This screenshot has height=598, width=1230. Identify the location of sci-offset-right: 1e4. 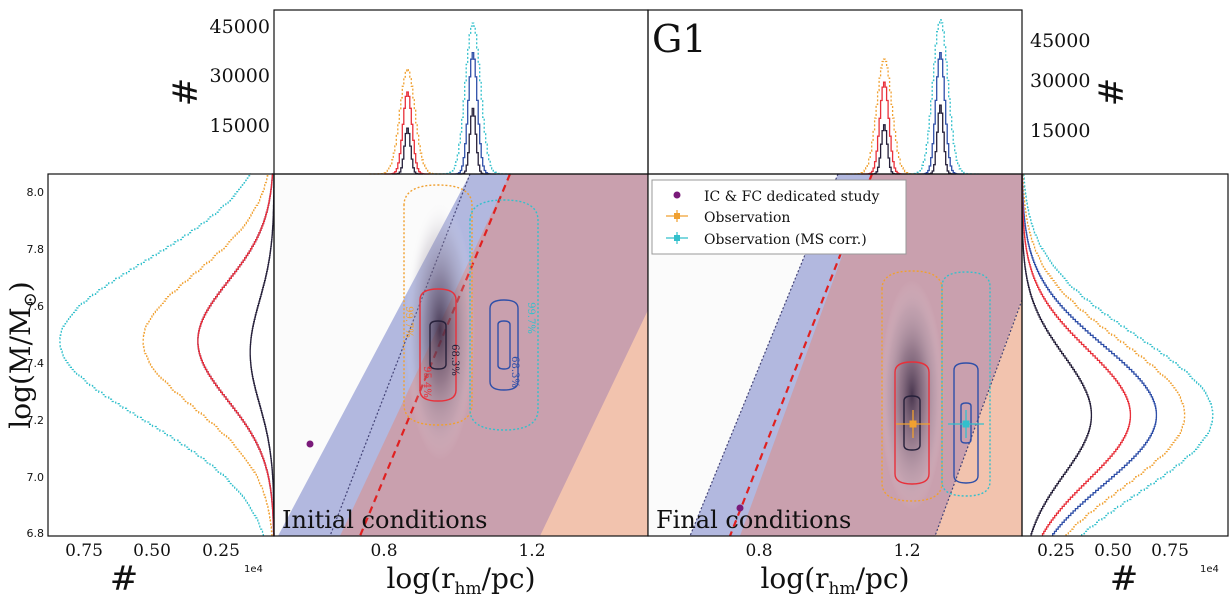
(1209, 569).